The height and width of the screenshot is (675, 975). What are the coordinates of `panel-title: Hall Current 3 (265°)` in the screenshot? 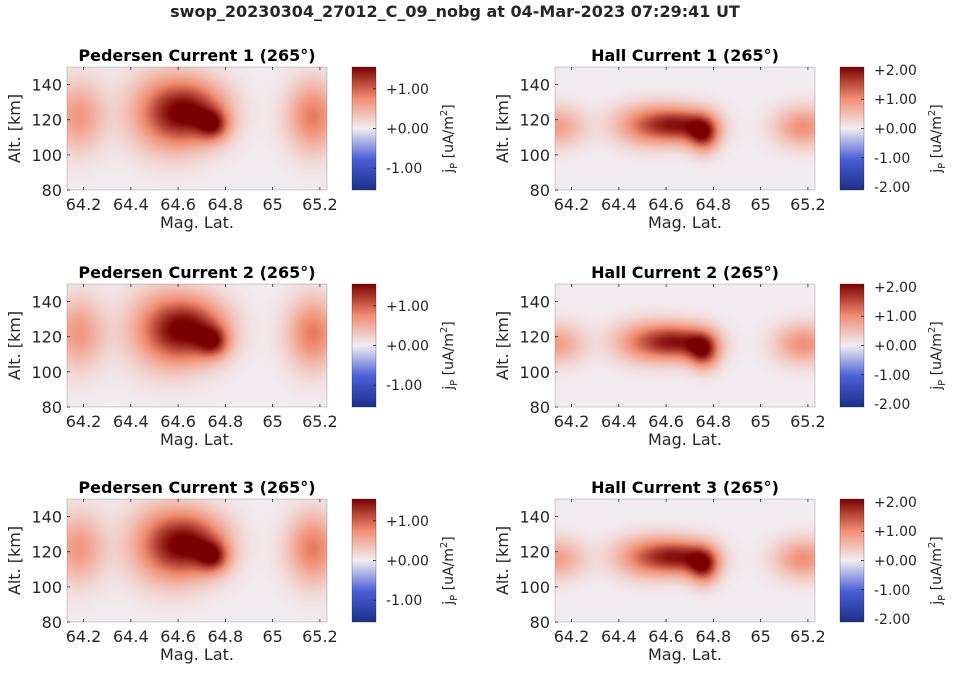 It's located at (685, 487).